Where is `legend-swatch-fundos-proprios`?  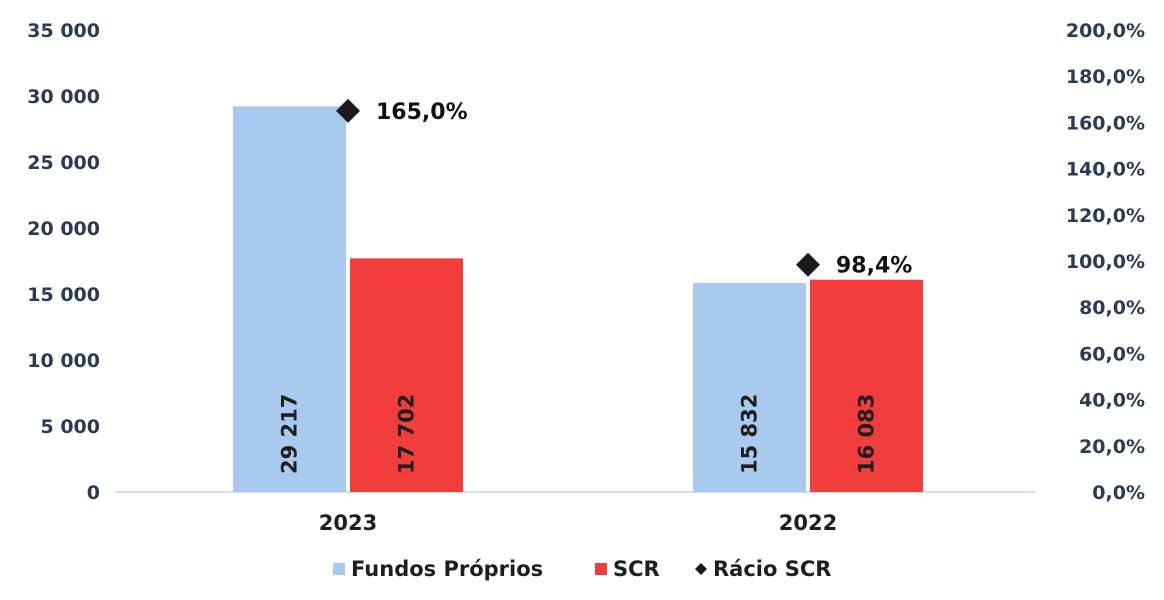 legend-swatch-fundos-proprios is located at coordinates (339, 569).